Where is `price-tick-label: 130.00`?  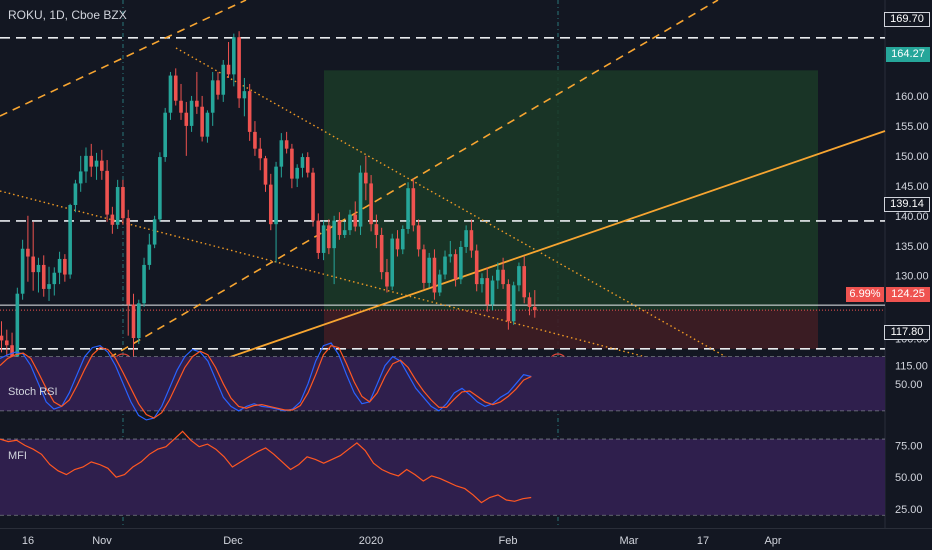 price-tick-label: 130.00 is located at coordinates (912, 277).